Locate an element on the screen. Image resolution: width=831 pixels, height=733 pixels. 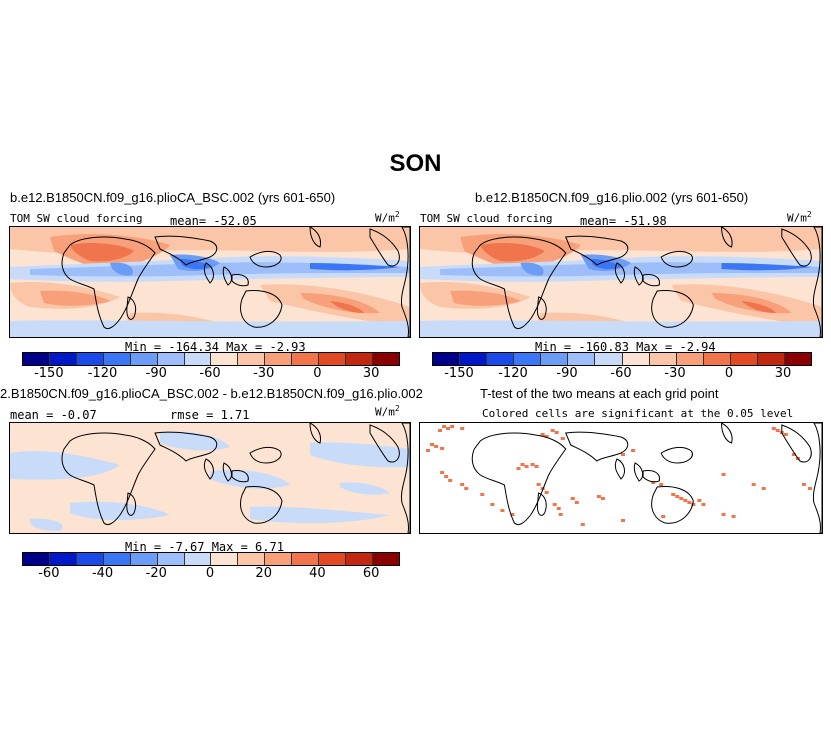
panel3-units: W/m2 is located at coordinates (387, 411).